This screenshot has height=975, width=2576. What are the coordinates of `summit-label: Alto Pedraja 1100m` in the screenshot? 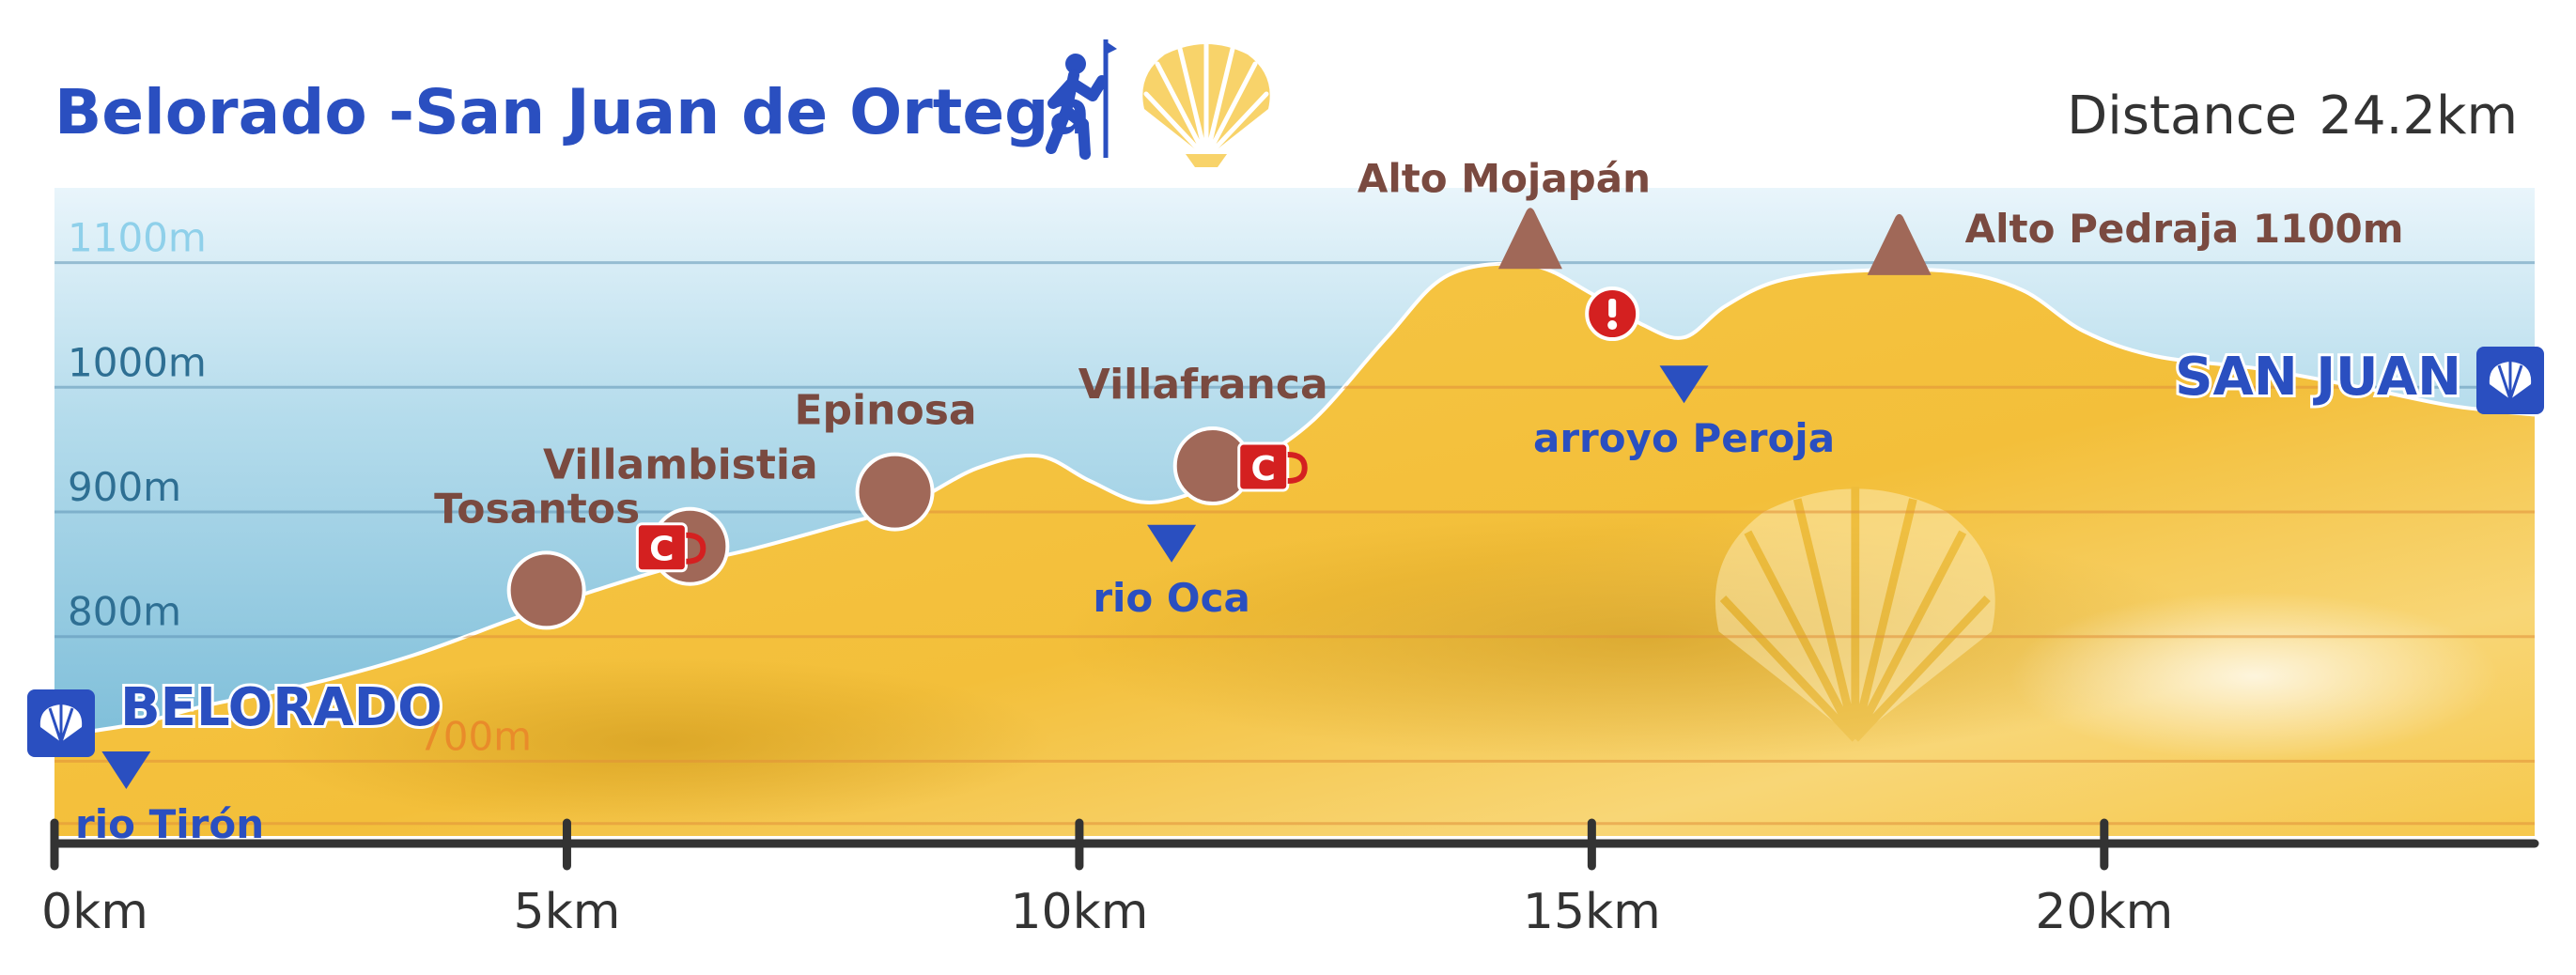 It's located at (2184, 229).